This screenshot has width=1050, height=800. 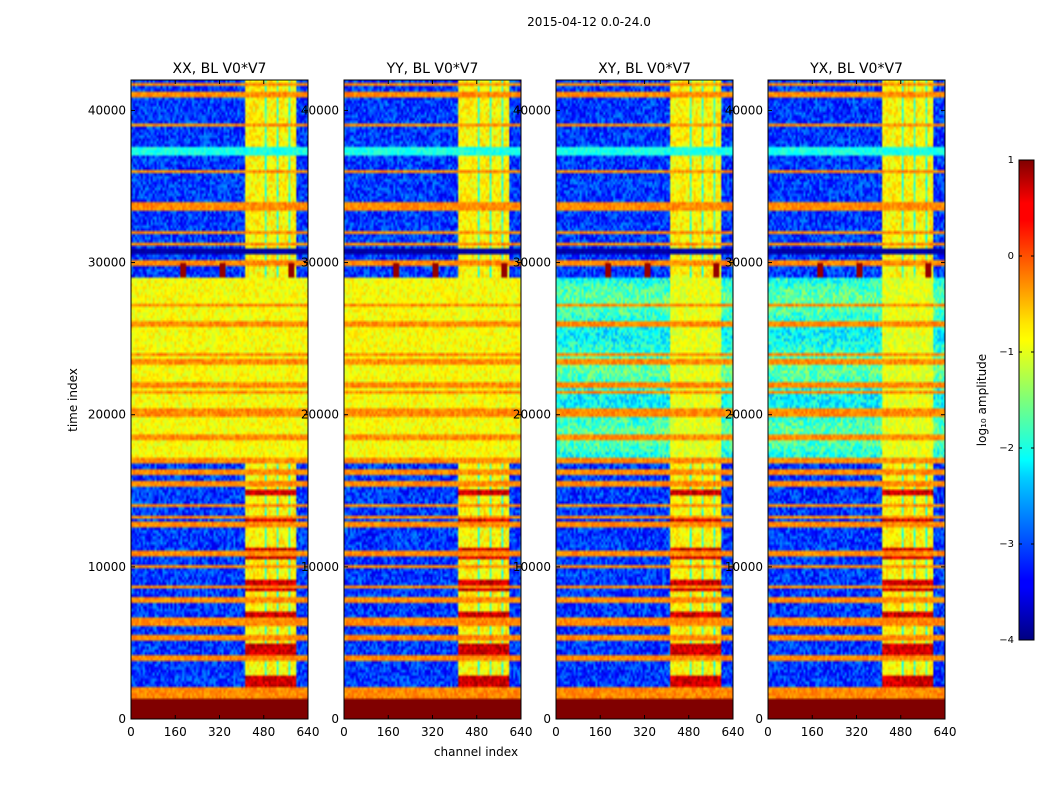 I want to click on x-axis-label: channel index, so click(x=476, y=752).